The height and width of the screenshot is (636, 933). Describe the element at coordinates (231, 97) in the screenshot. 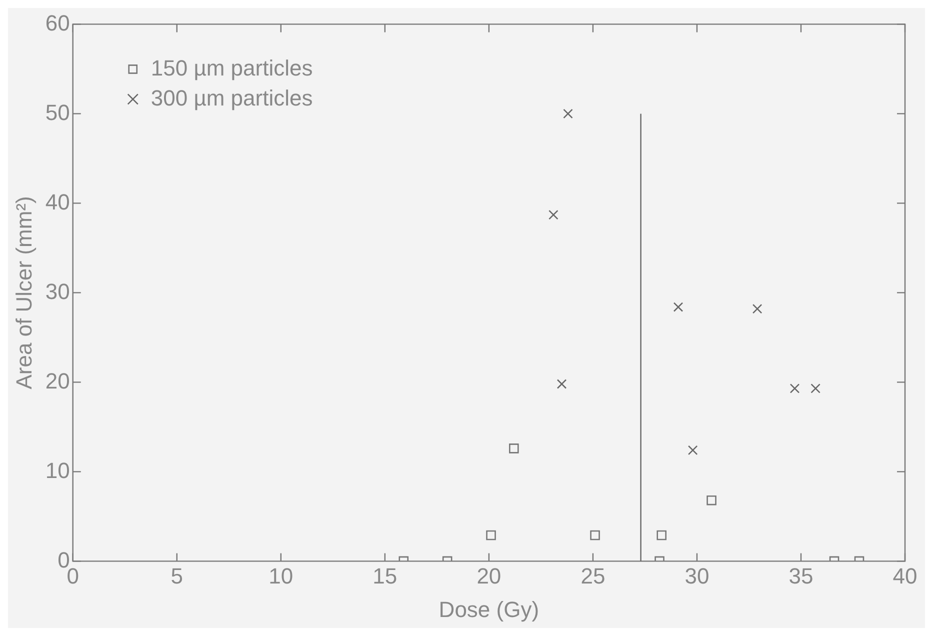

I see `legend-label: 300 µm particles` at that location.